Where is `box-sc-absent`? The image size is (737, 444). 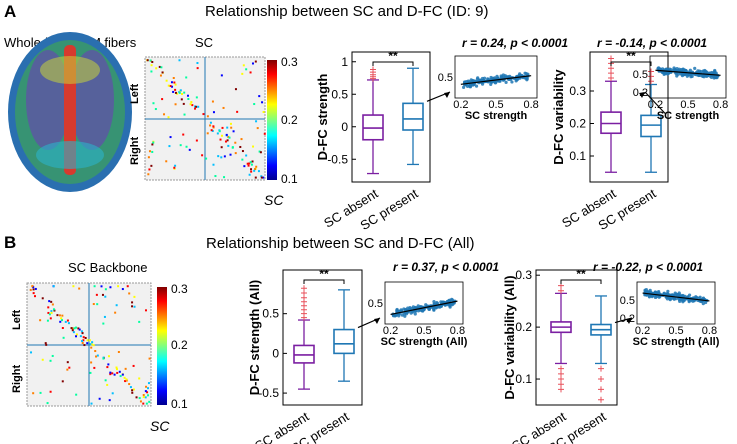
box-sc-absent is located at coordinates (611, 114).